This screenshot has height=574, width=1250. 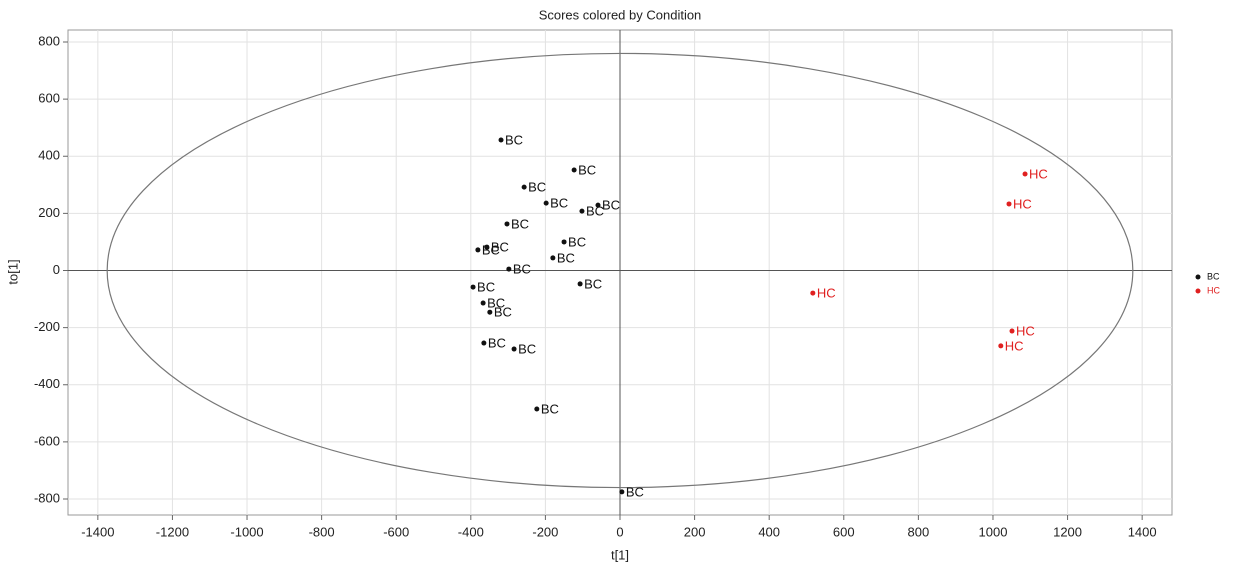 I want to click on y-axis-label: to[1], so click(x=12, y=271).